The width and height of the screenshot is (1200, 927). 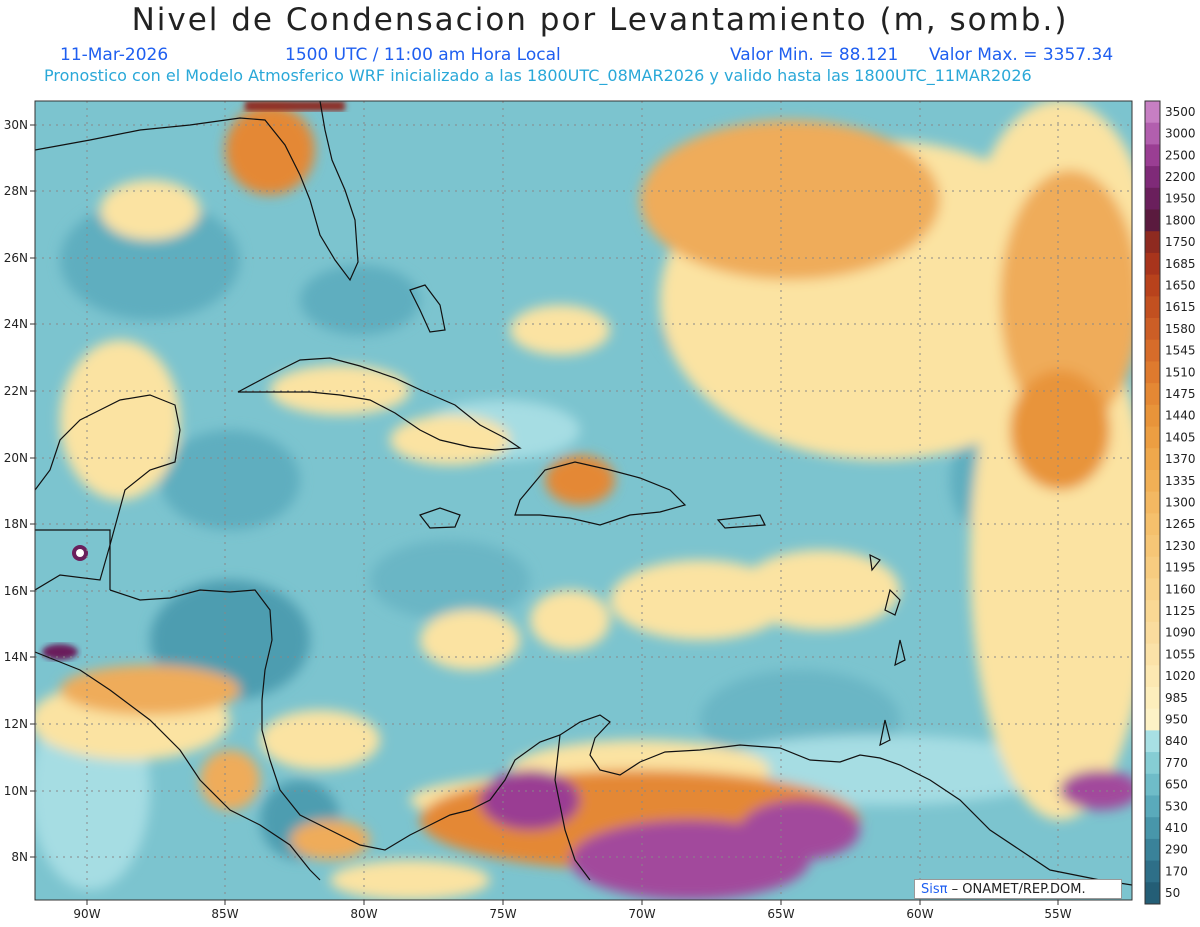 I want to click on colorbar-label: 1125, so click(x=1180, y=611).